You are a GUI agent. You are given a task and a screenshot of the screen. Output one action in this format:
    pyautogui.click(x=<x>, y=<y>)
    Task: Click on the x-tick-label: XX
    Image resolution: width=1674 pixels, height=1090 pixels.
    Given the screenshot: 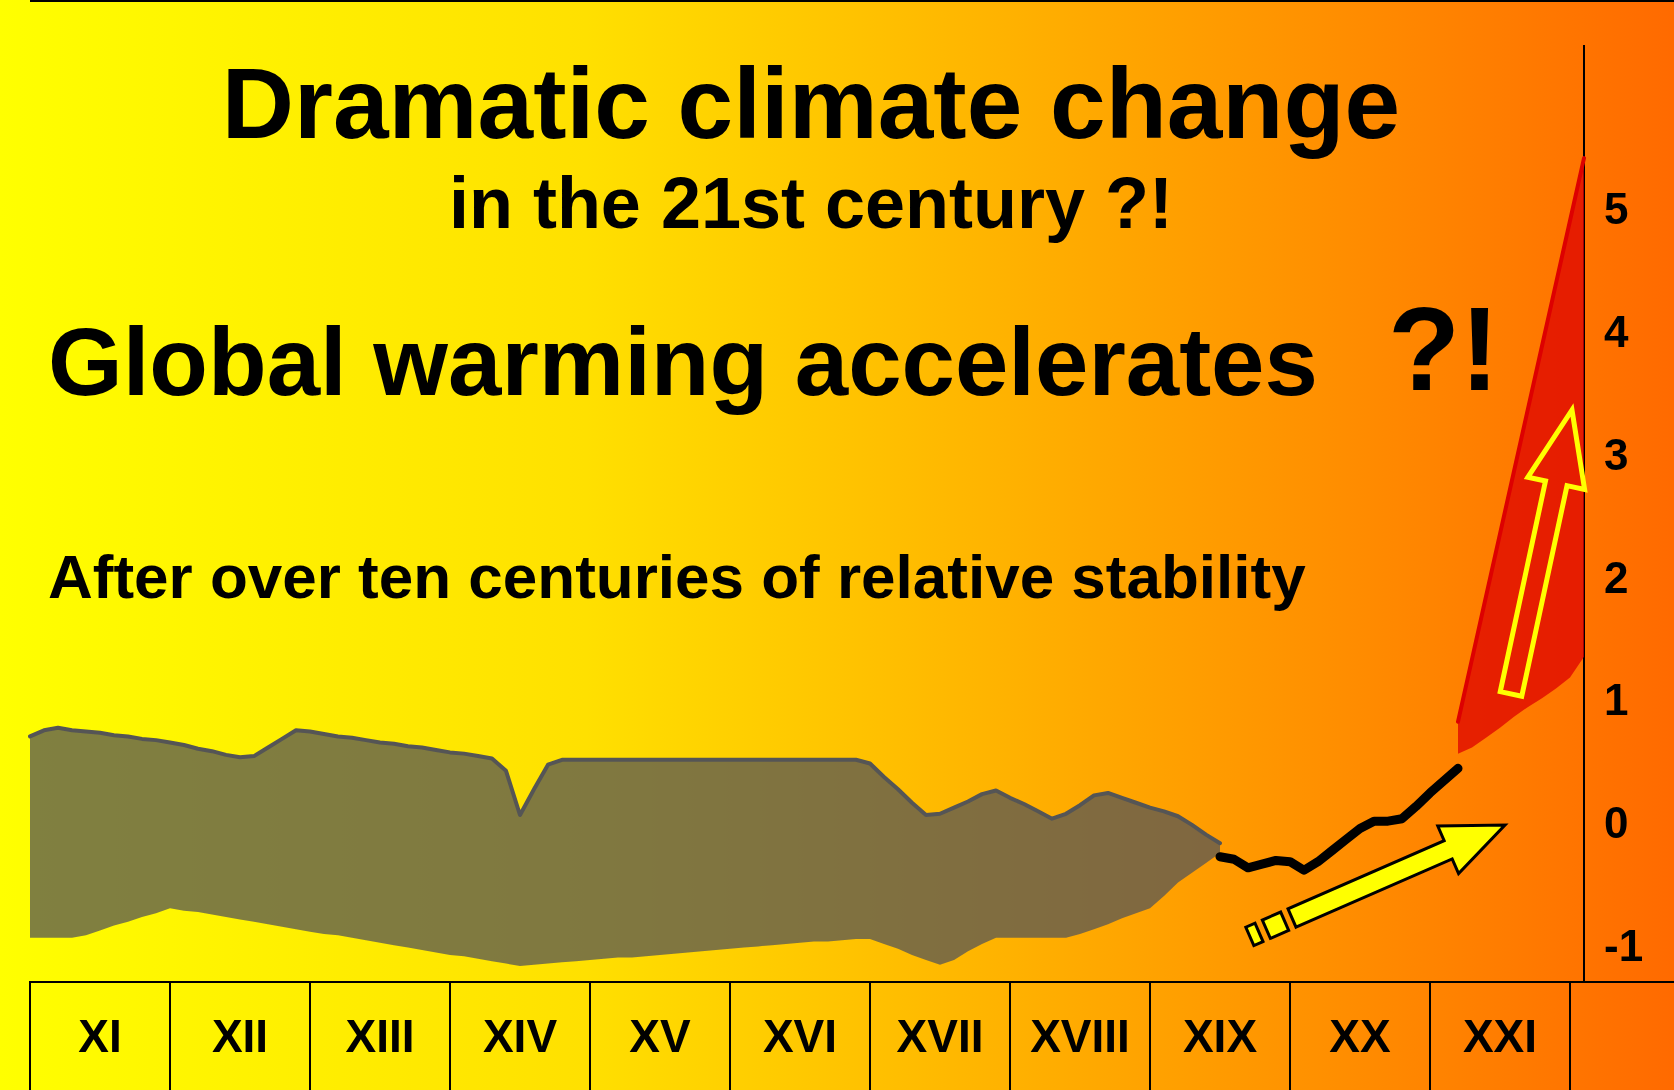 What is the action you would take?
    pyautogui.click(x=1360, y=1036)
    